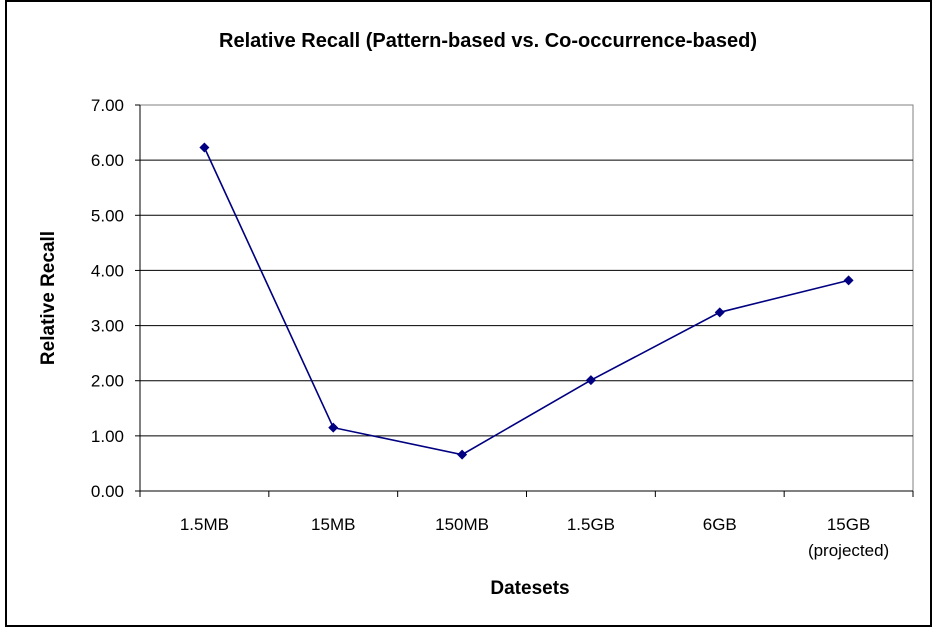  What do you see at coordinates (848, 524) in the screenshot?
I see `x-tick-label: 15GB` at bounding box center [848, 524].